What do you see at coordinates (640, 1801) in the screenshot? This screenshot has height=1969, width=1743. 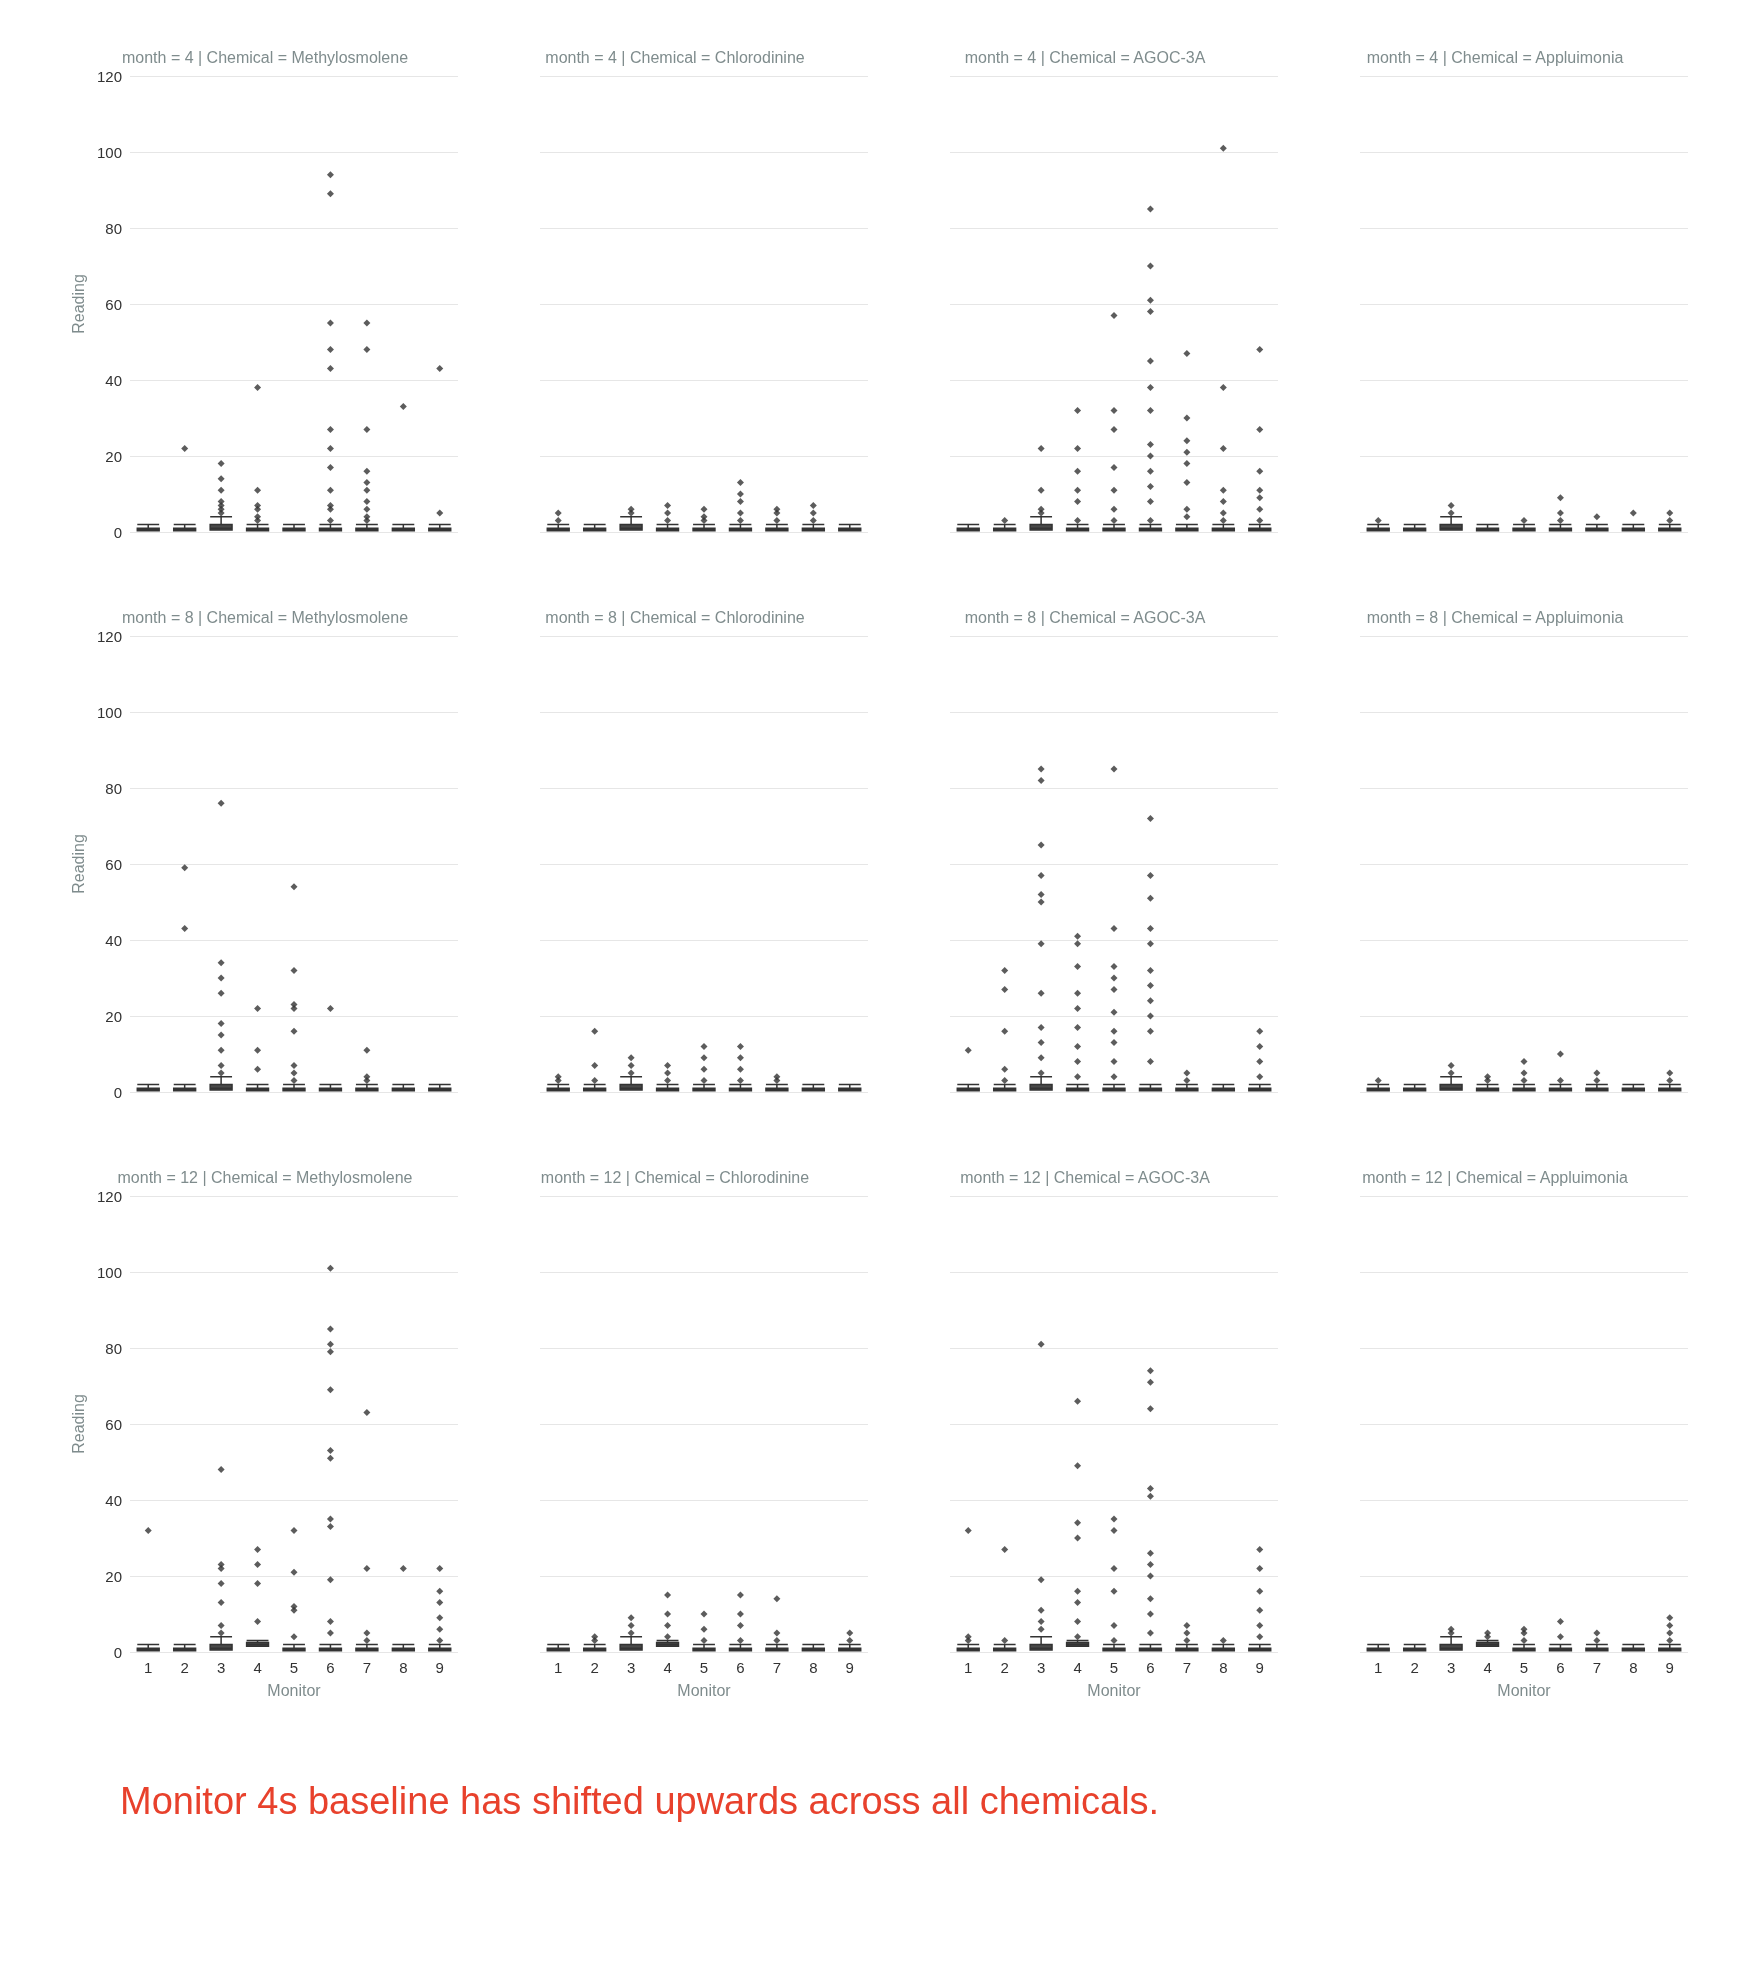 I see `text: Monitor 4s baseline has shifted upwards across all chemicals.` at bounding box center [640, 1801].